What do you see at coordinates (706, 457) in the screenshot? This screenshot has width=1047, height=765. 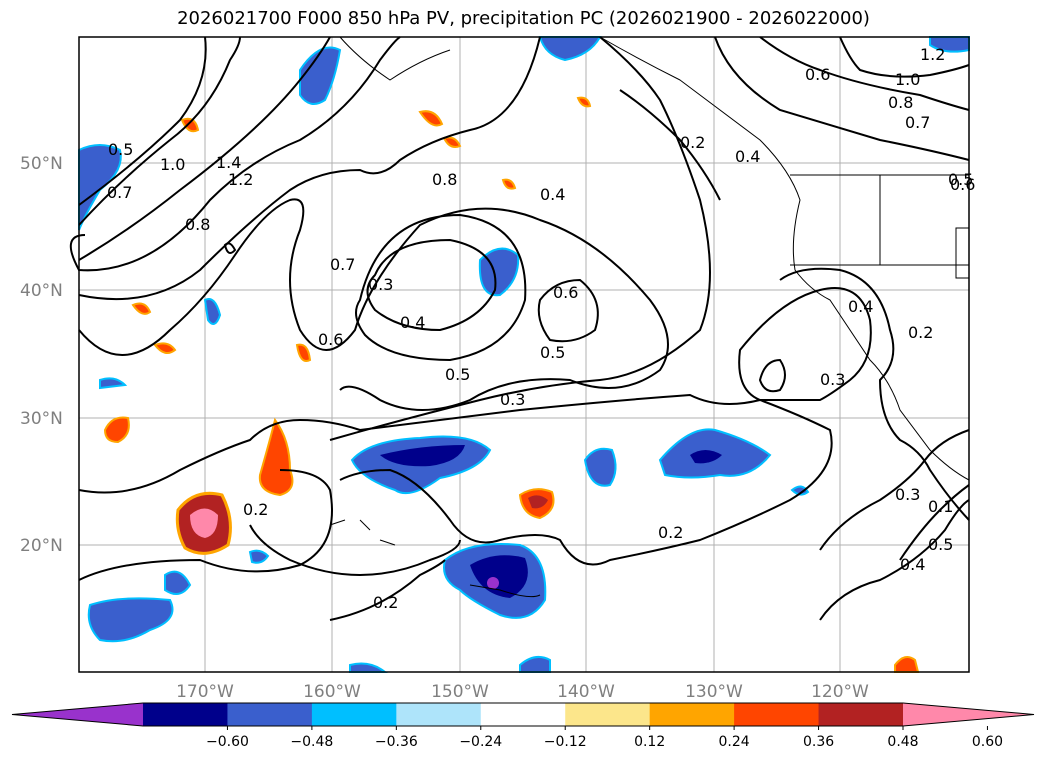 I see `precip-blob-east-core` at bounding box center [706, 457].